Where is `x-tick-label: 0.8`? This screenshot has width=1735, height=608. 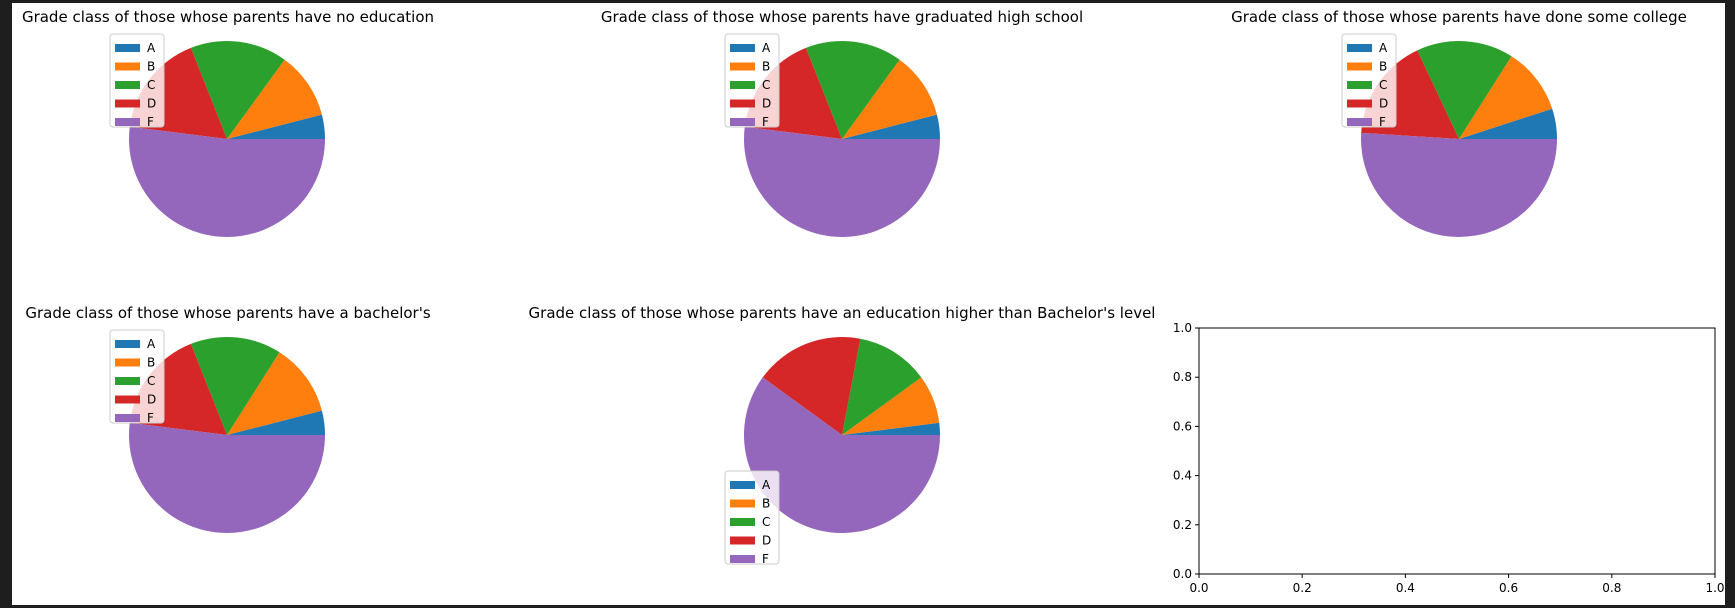
x-tick-label: 0.8 is located at coordinates (1611, 588).